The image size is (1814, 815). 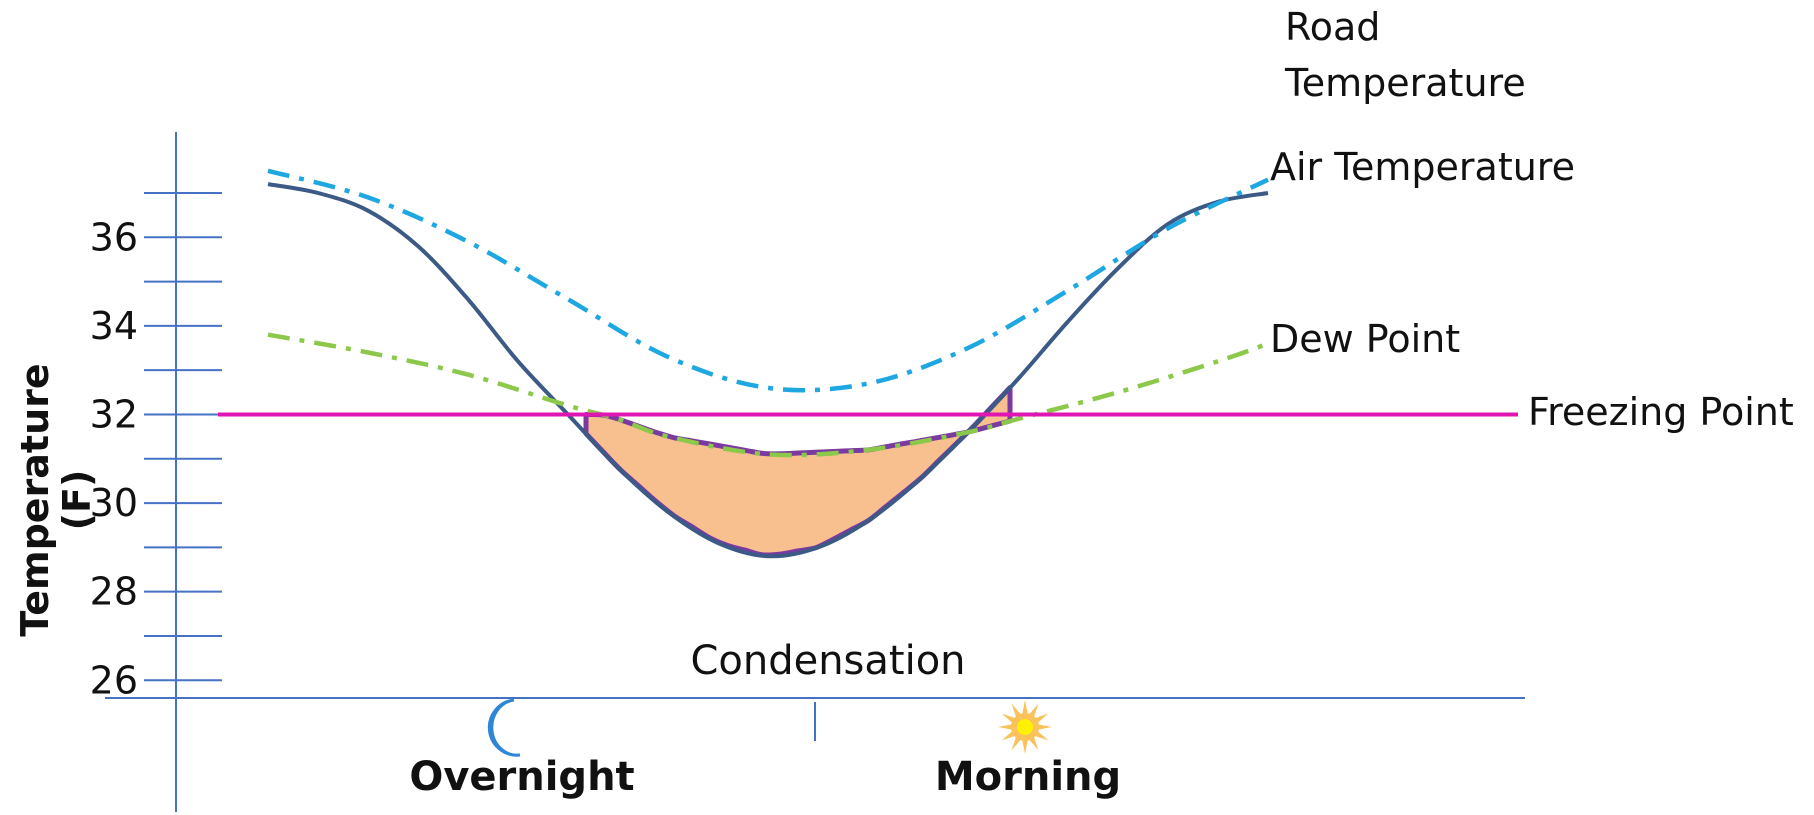 What do you see at coordinates (77, 500) in the screenshot?
I see `y-axis-title-line: (F)` at bounding box center [77, 500].